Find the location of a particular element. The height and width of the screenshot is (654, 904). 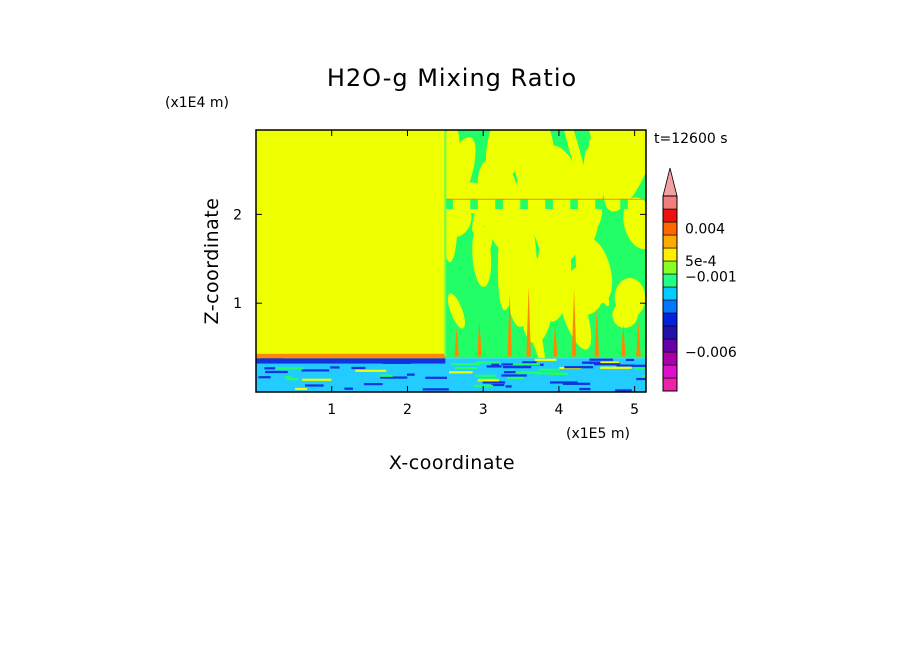

chart-title: H2O-g Mixing Ratio is located at coordinates (452, 78).